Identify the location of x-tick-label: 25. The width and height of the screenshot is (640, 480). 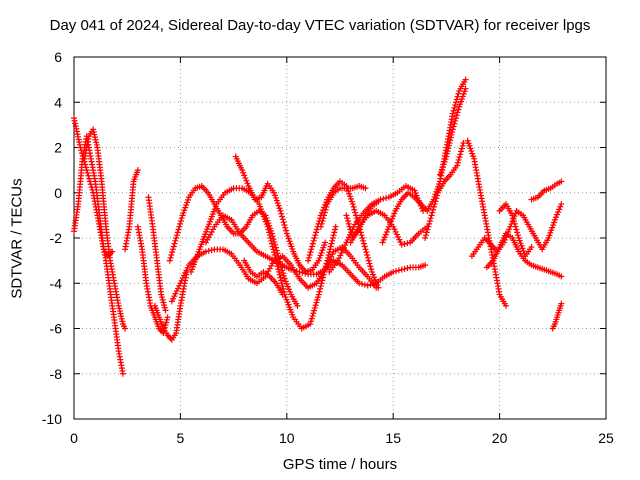
(606, 438).